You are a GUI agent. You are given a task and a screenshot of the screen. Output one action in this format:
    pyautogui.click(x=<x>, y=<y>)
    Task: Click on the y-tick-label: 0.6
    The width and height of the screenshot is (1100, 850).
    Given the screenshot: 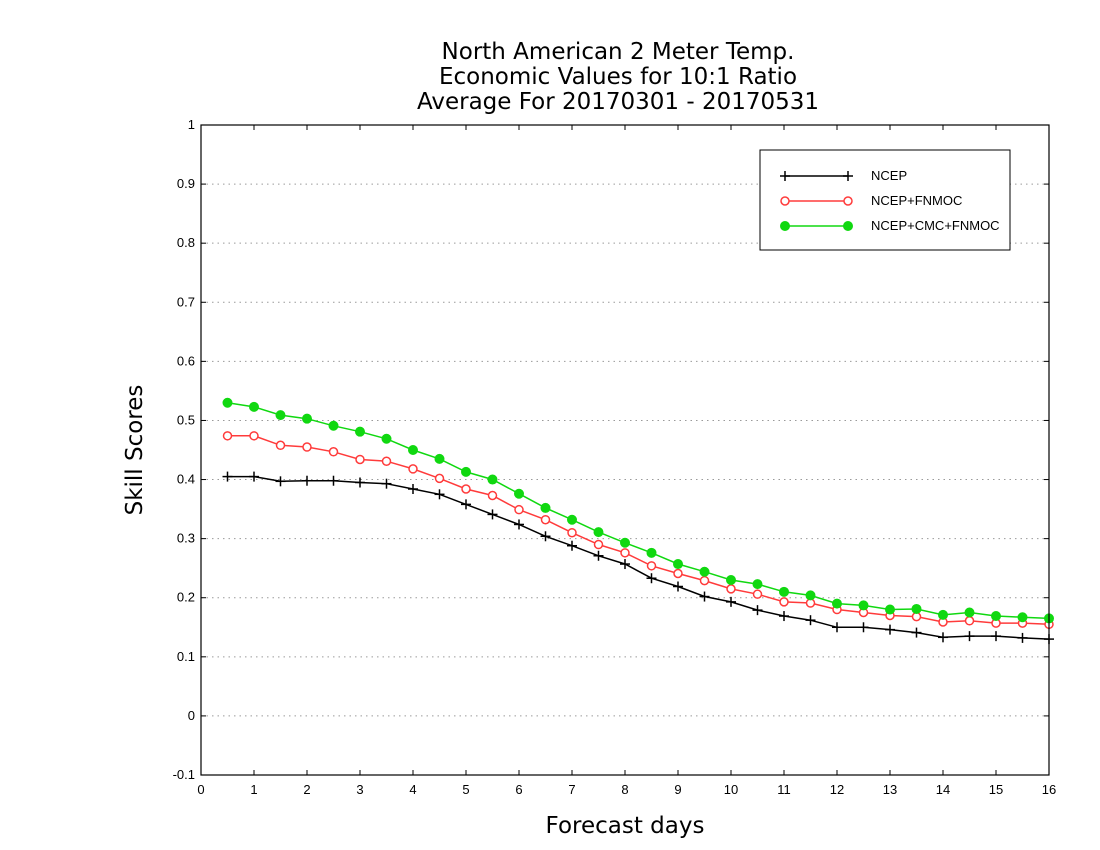 What is the action you would take?
    pyautogui.click(x=186, y=360)
    